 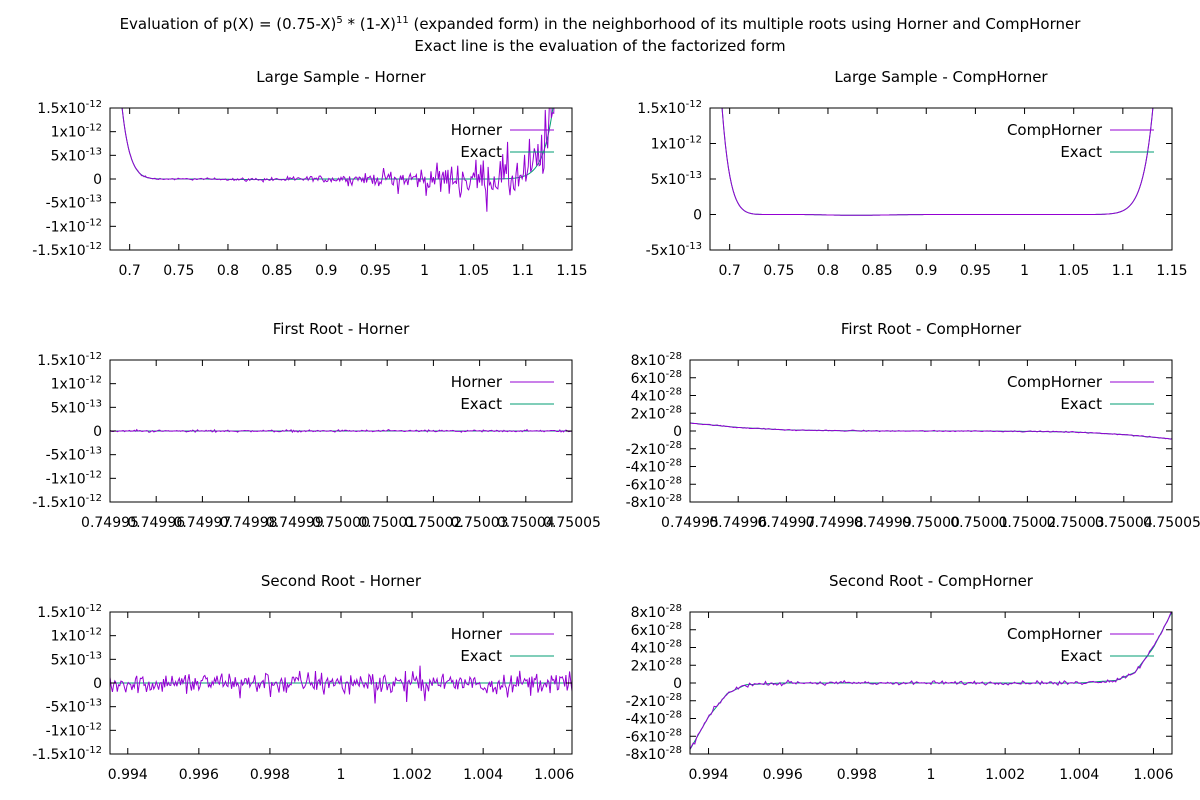 I want to click on x-tick-label: 0.75001, so click(x=387, y=523).